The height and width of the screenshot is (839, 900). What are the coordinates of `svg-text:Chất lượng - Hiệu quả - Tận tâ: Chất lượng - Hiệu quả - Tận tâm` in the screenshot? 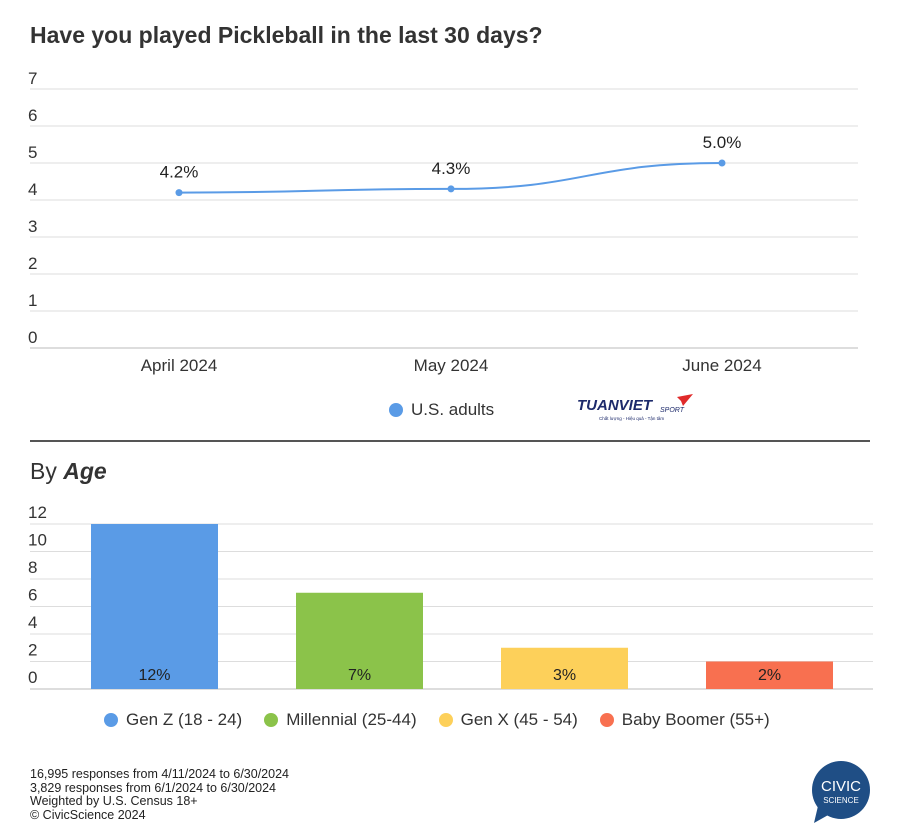 It's located at (631, 418).